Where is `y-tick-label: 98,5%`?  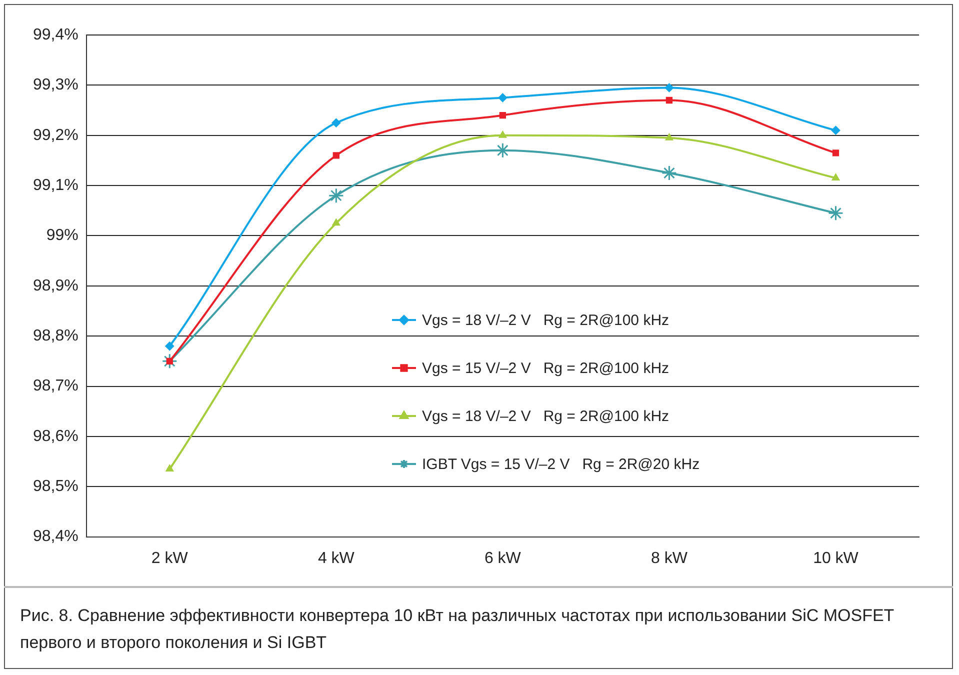
y-tick-label: 98,5% is located at coordinates (55, 487).